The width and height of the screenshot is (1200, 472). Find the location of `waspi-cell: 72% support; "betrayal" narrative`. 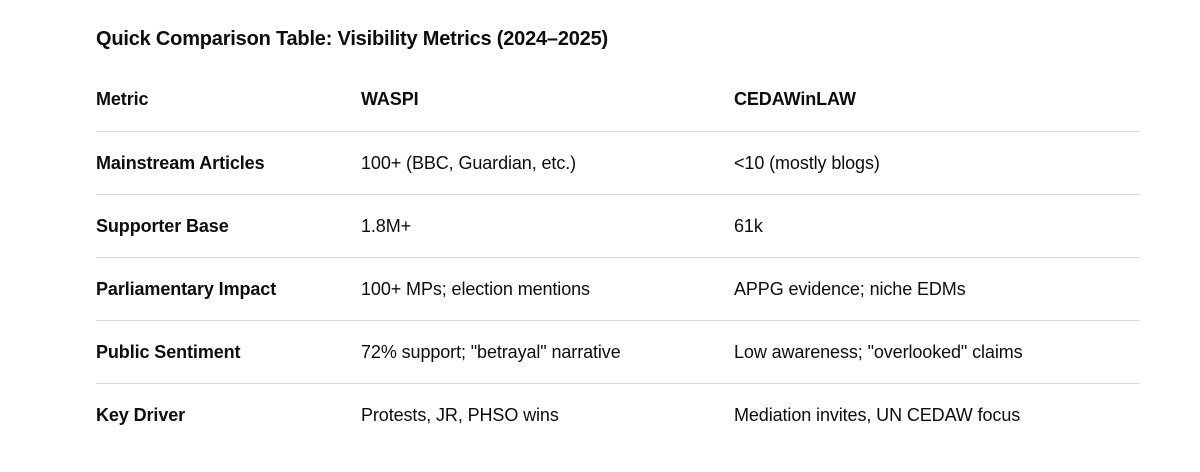

waspi-cell: 72% support; "betrayal" narrative is located at coordinates (547, 352).